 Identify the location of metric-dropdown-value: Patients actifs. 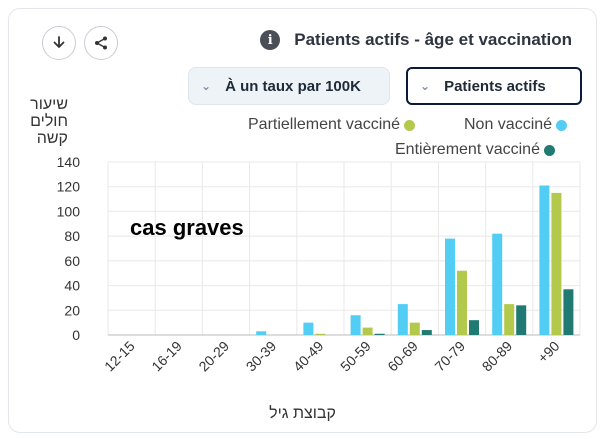
(495, 86).